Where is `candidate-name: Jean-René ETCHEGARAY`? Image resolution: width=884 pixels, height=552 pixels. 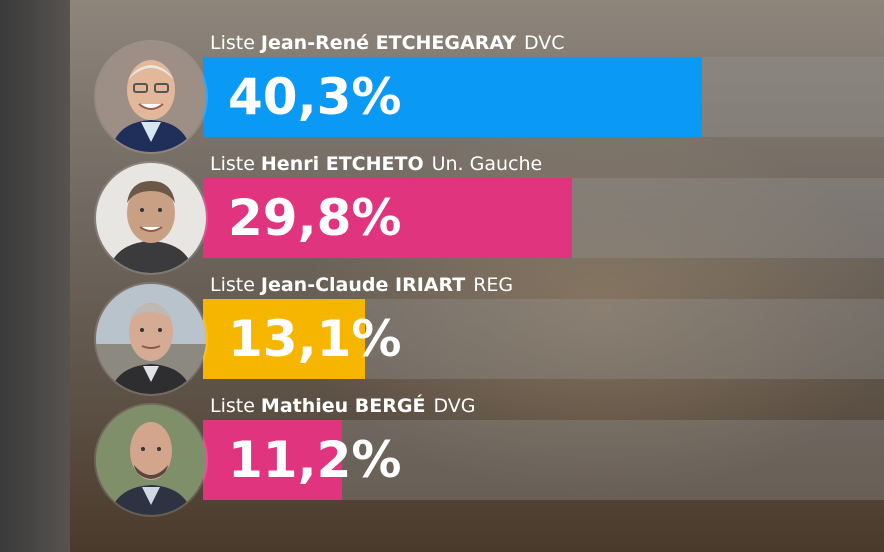 candidate-name: Jean-René ETCHEGARAY is located at coordinates (388, 43).